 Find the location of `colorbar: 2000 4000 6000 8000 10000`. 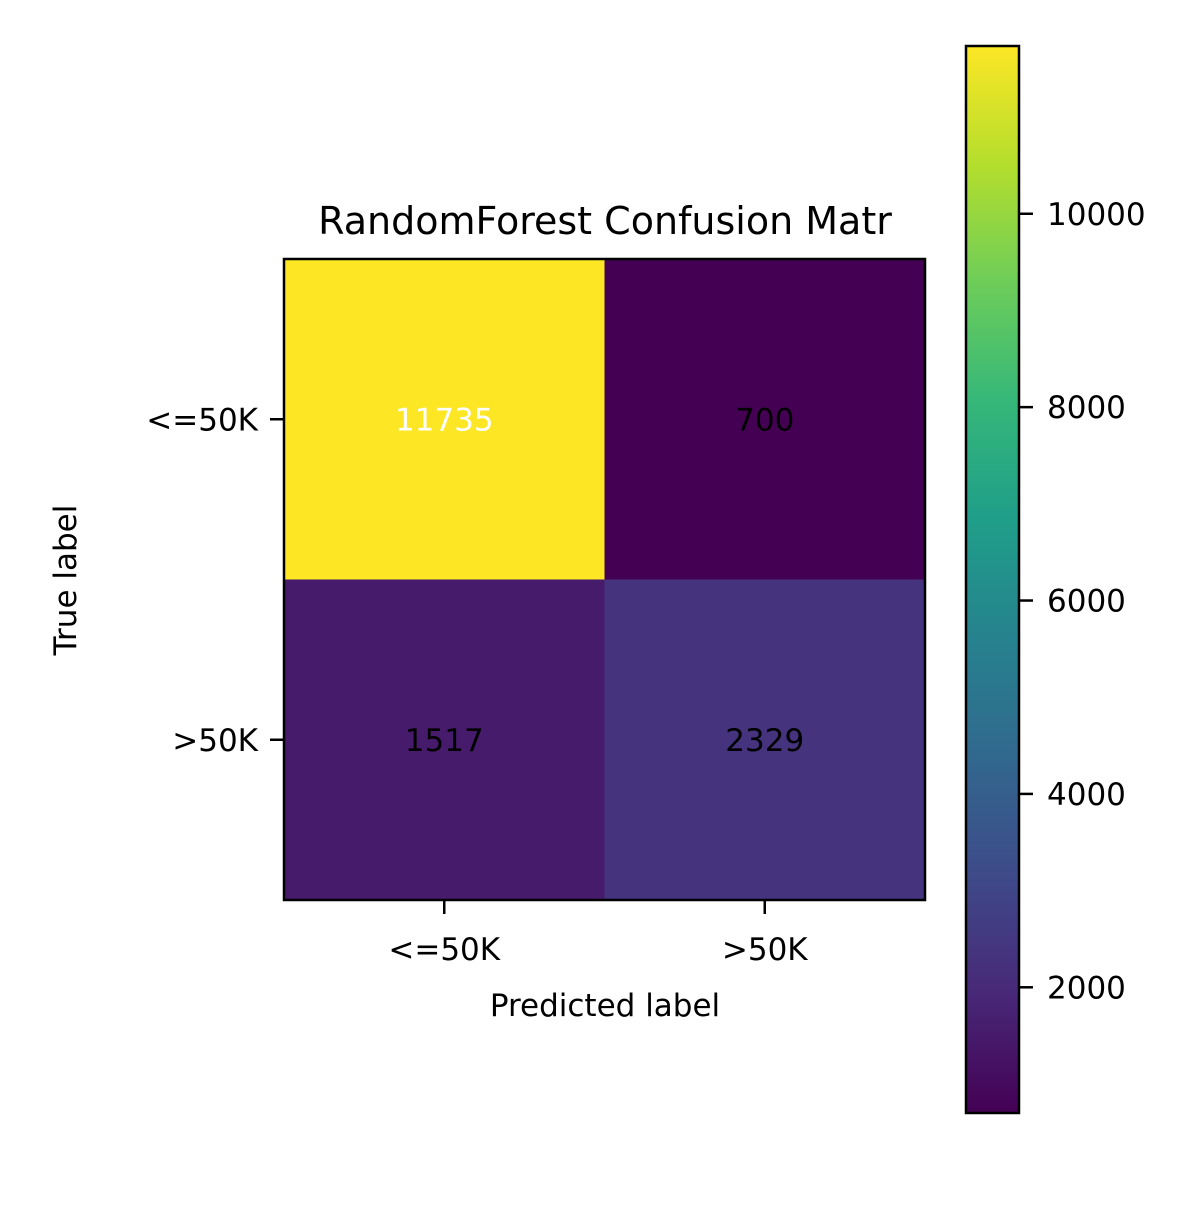

colorbar: 2000 4000 6000 8000 10000 is located at coordinates (1055, 579).